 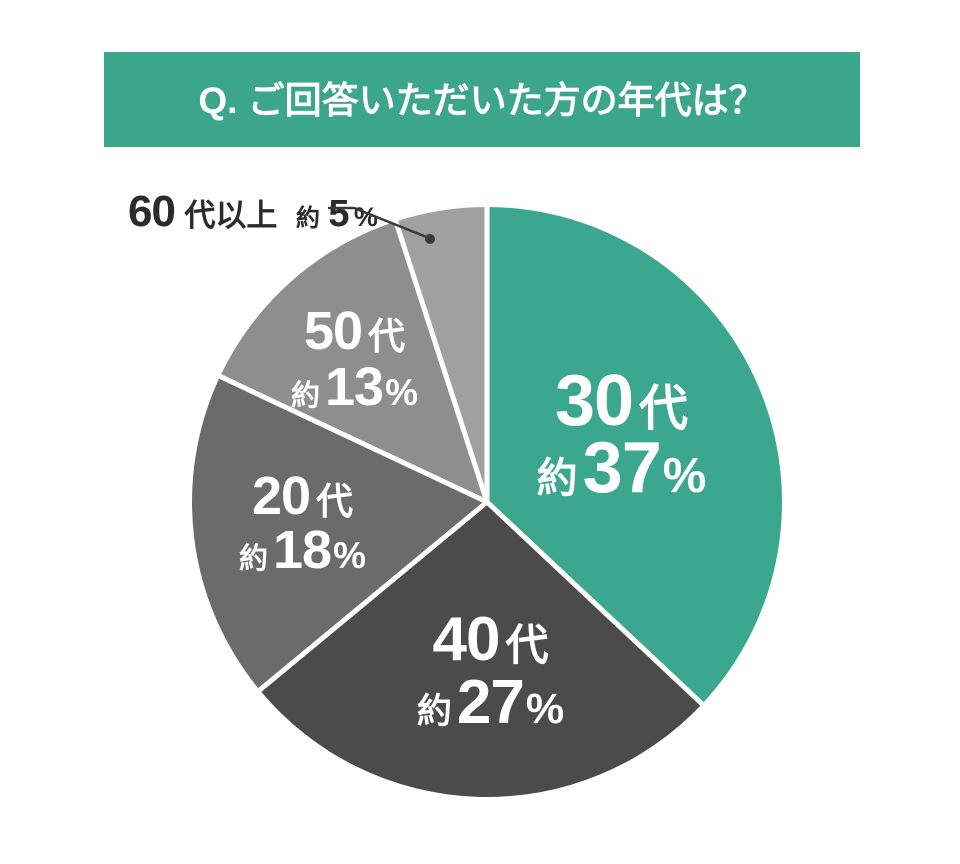 I want to click on slice-20s-percent: 約 18%, so click(x=302, y=550).